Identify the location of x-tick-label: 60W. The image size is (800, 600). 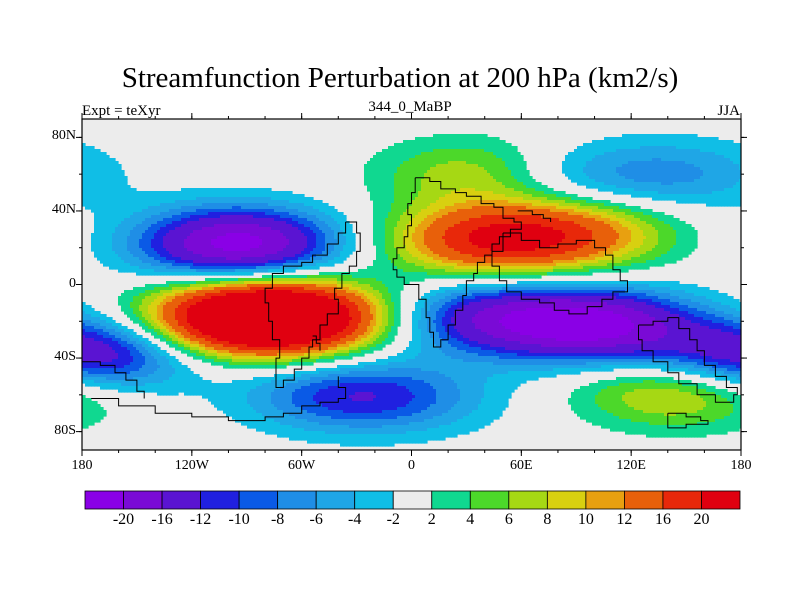
(302, 465).